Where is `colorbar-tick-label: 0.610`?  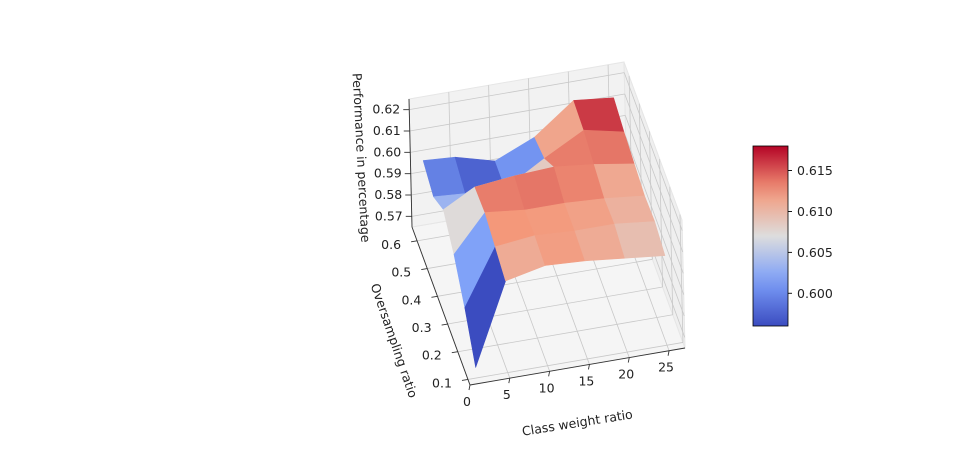 colorbar-tick-label: 0.610 is located at coordinates (815, 211).